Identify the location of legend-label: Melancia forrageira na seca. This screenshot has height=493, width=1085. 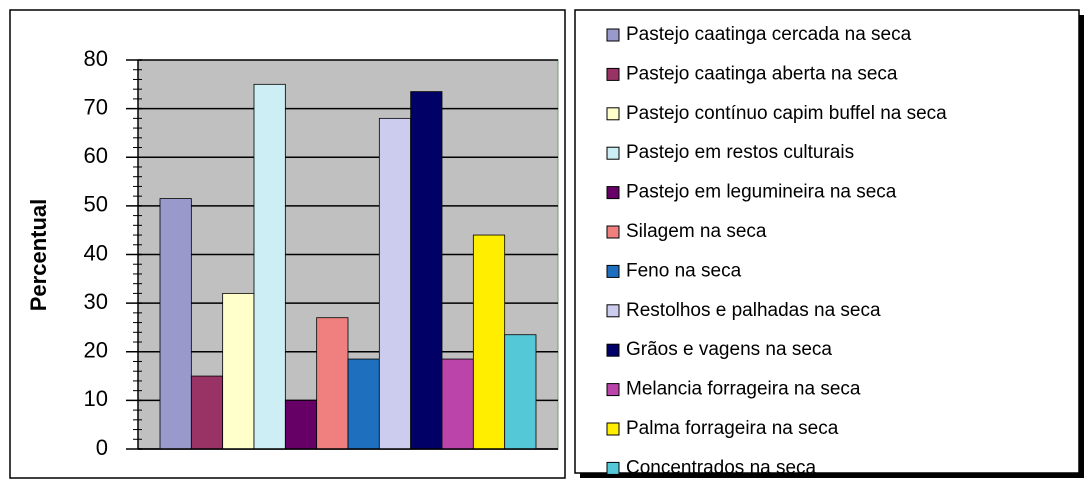
(743, 389).